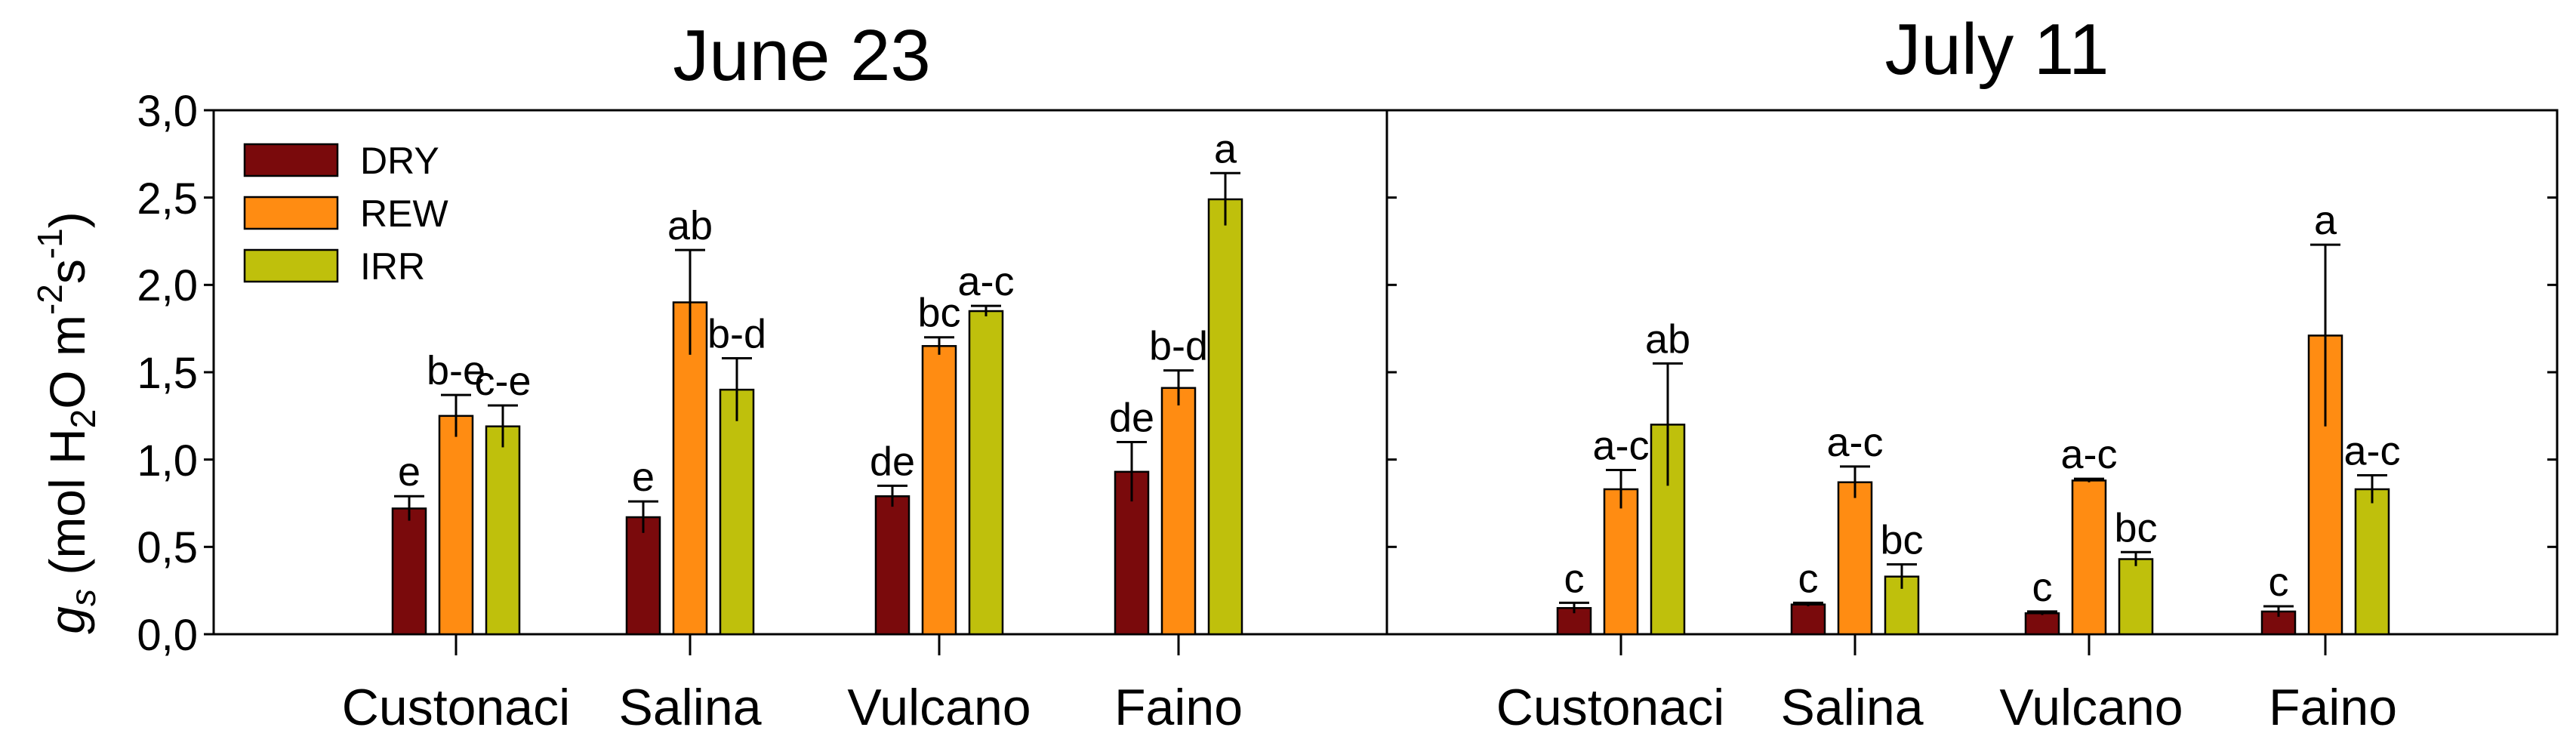 The width and height of the screenshot is (2576, 752). What do you see at coordinates (392, 266) in the screenshot?
I see `legend-label-irr: IRR` at bounding box center [392, 266].